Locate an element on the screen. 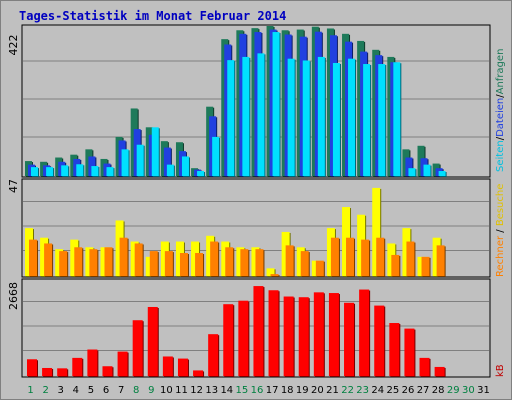 This screenshot has width=512, height=400. x-tick-label: 25 is located at coordinates (393, 390).